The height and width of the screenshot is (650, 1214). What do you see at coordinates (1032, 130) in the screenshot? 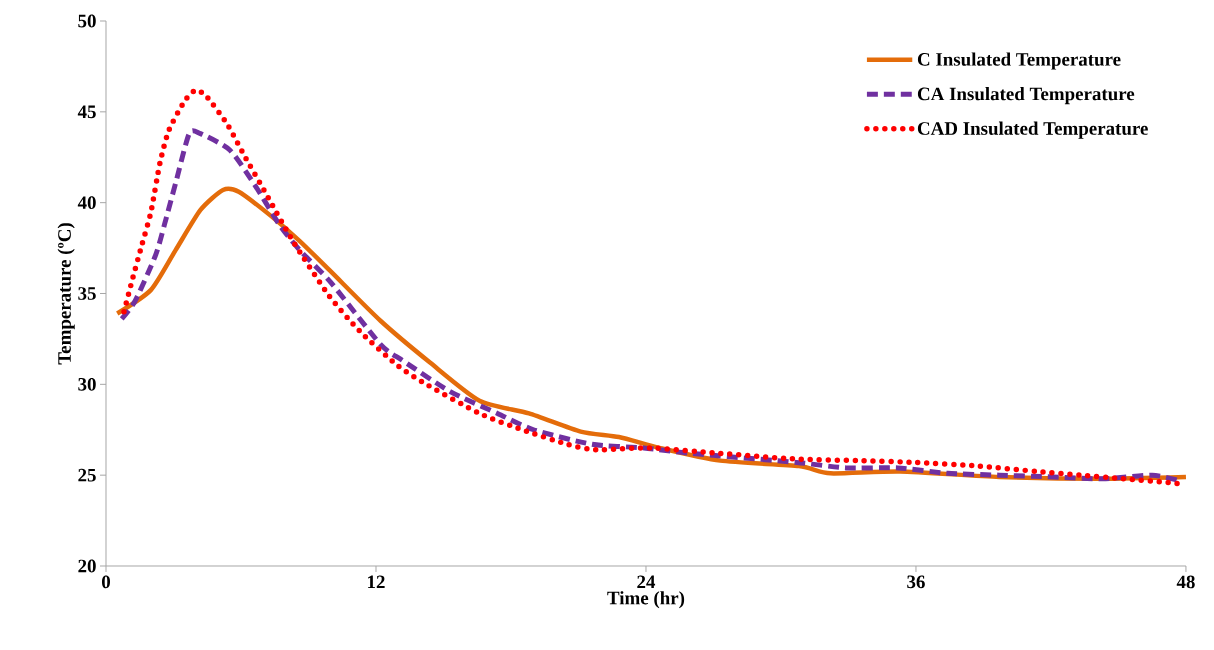
I see `legend-label: CAD Insulated Temperature` at bounding box center [1032, 130].